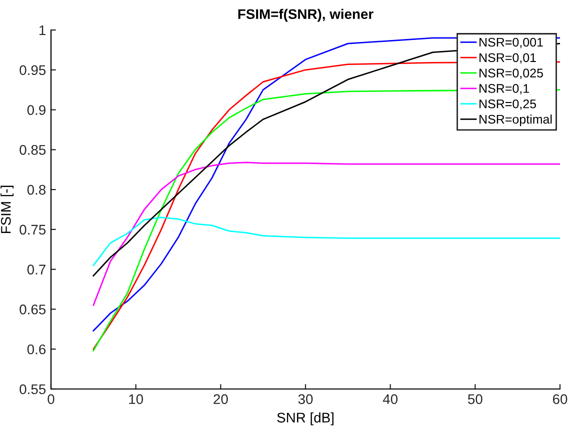  Describe the element at coordinates (305, 399) in the screenshot. I see `x-tick-label: 30` at that location.